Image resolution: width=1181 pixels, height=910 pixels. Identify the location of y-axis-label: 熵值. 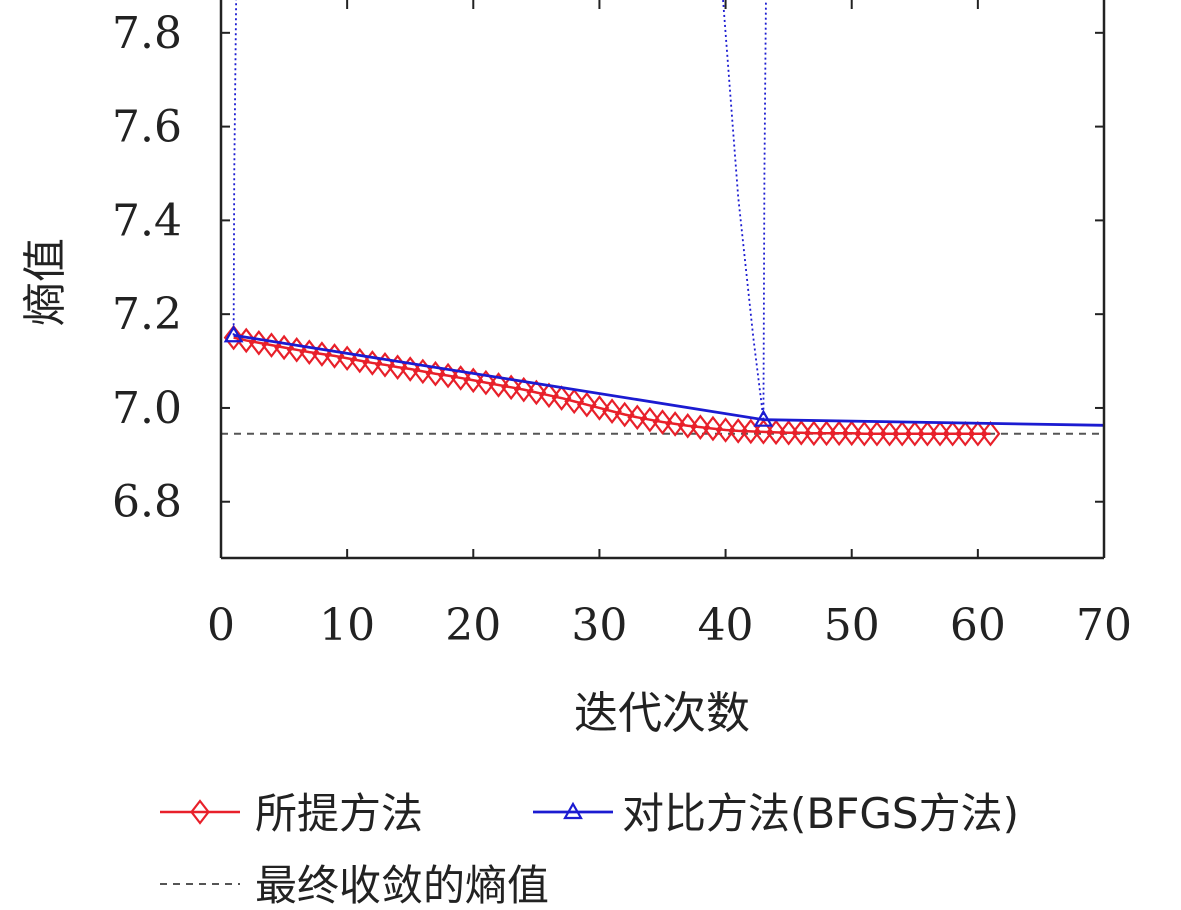
(45, 282).